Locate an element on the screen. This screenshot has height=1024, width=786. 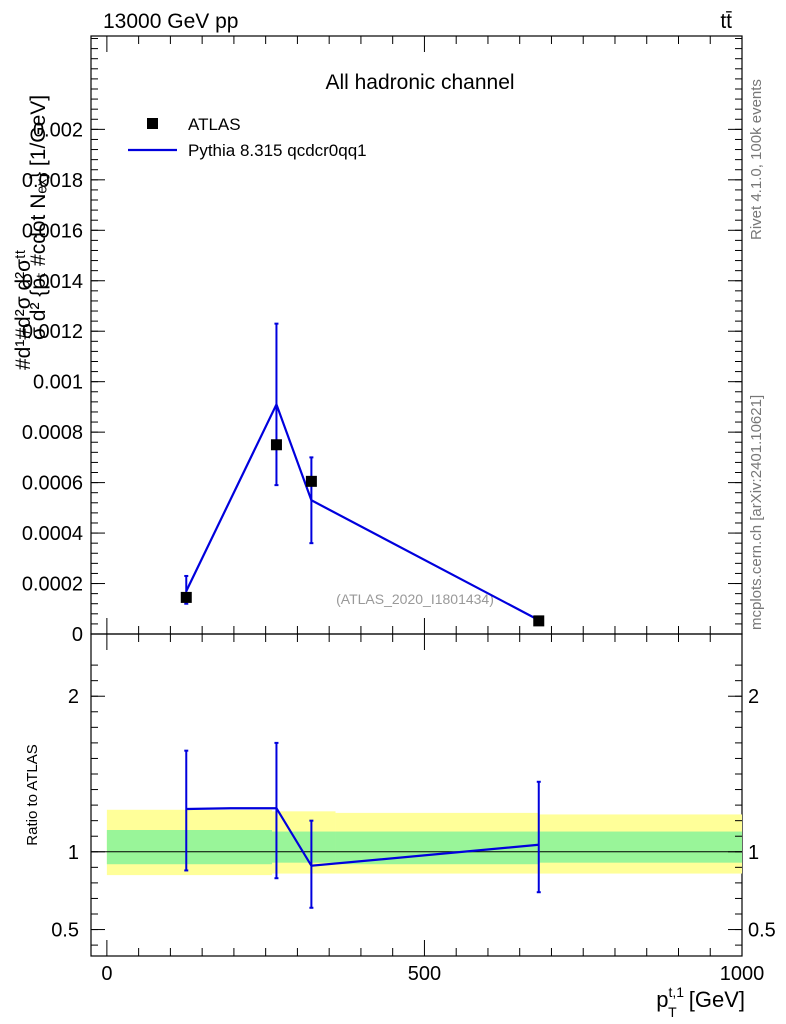
main-ytick-label-7: 0.0014 is located at coordinates (52, 282).